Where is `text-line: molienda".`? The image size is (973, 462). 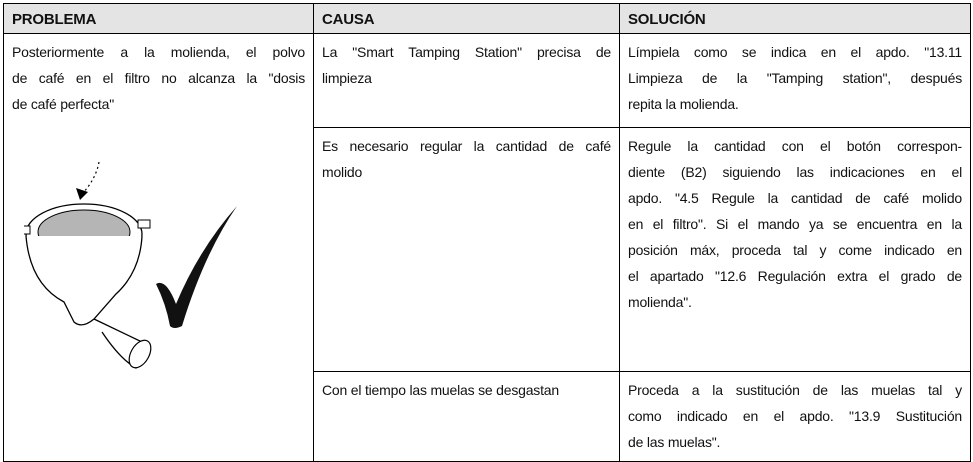 text-line: molienda". is located at coordinates (660, 302).